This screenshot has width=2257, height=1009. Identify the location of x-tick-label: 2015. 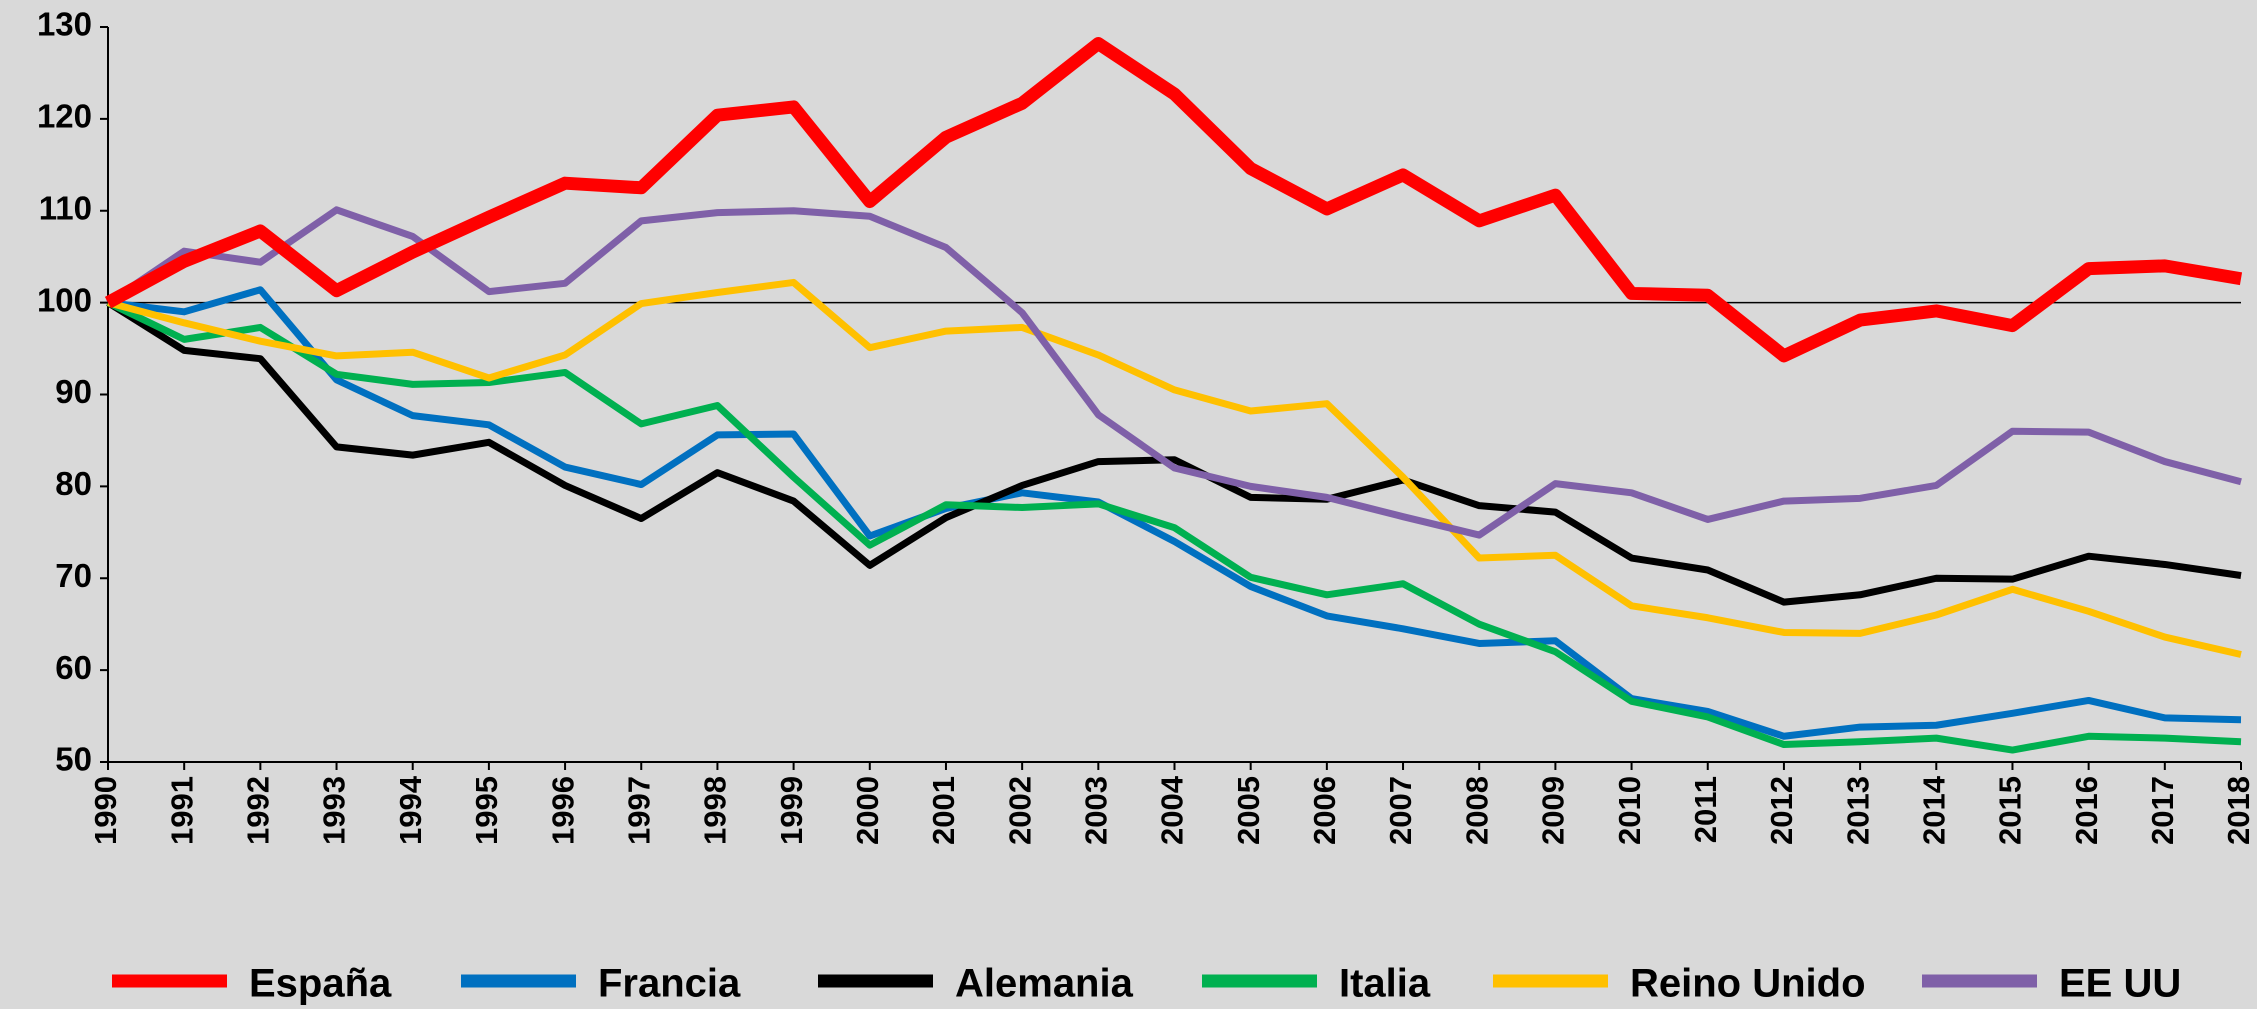
(2010, 810).